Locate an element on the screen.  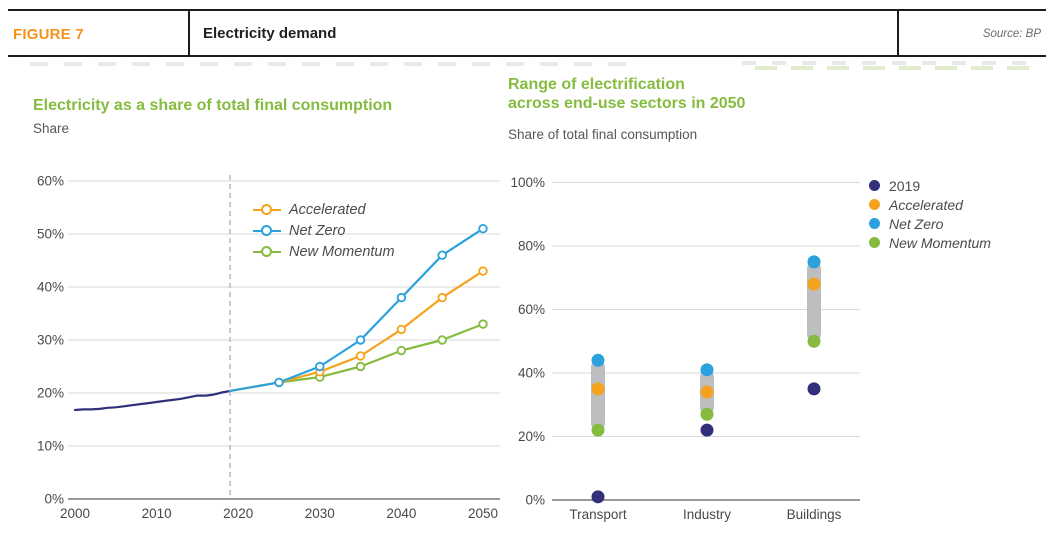
figure-title: Electricity demand is located at coordinates (270, 33).